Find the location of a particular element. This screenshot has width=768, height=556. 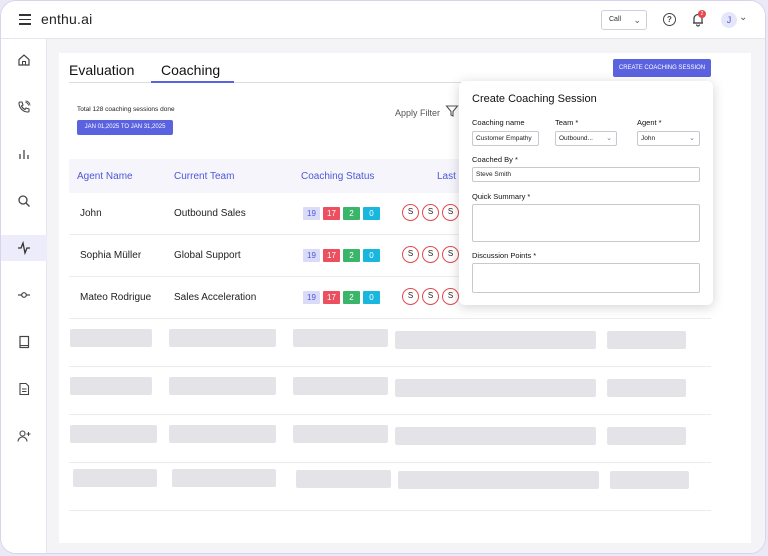

tab-coaching: Coaching is located at coordinates (191, 70).